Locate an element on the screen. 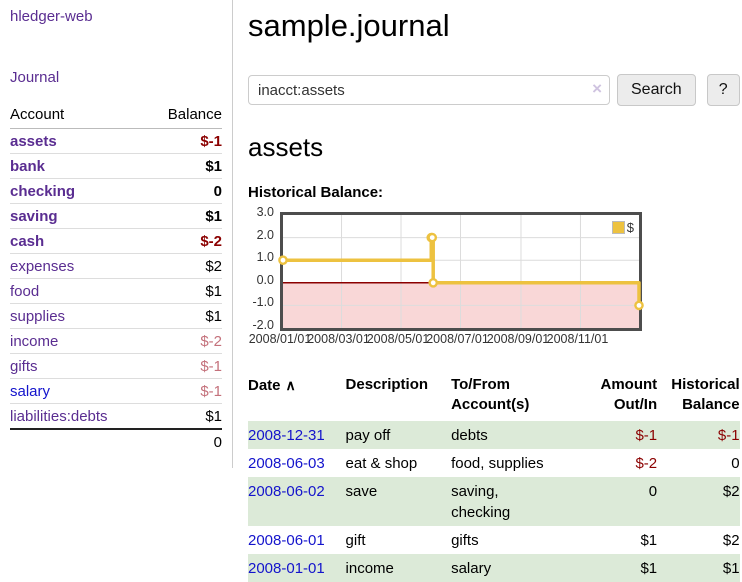 This screenshot has width=742, height=582. account-row: checking 0 is located at coordinates (116, 191).